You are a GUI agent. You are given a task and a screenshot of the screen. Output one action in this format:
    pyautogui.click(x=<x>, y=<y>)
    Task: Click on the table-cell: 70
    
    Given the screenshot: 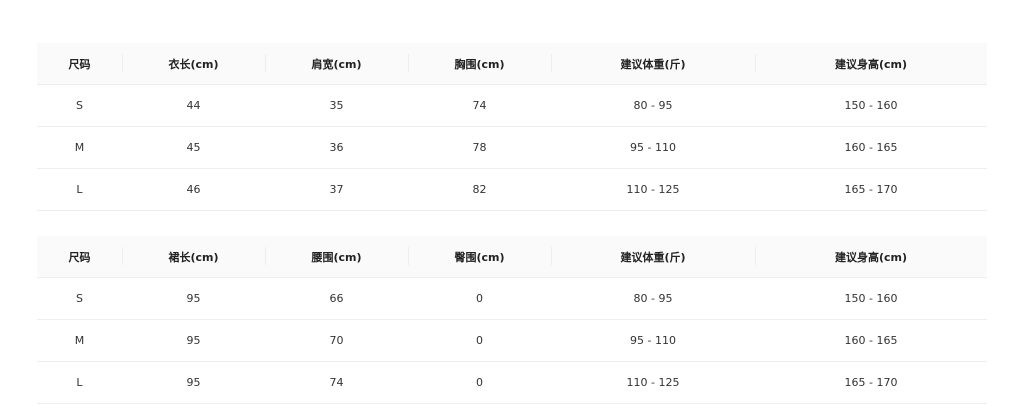 What is the action you would take?
    pyautogui.click(x=336, y=340)
    